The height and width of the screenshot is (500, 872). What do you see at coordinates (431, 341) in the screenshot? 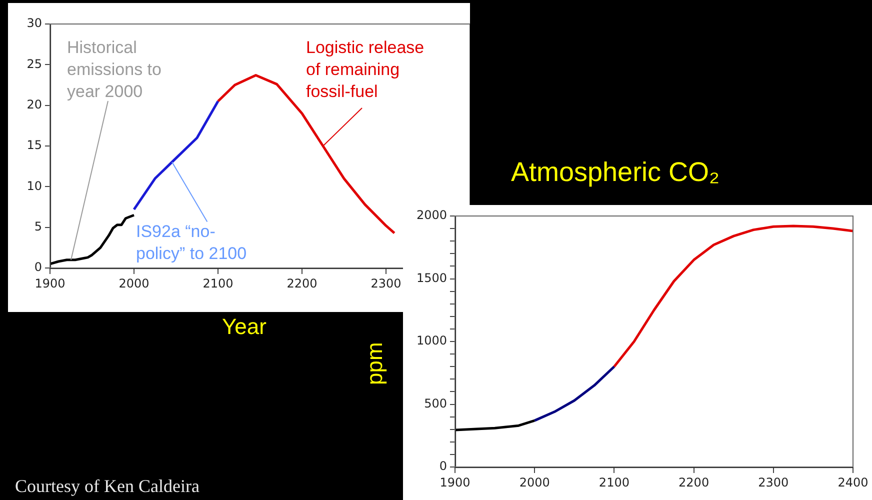
I see `y-tick-label: 1000` at bounding box center [431, 341].